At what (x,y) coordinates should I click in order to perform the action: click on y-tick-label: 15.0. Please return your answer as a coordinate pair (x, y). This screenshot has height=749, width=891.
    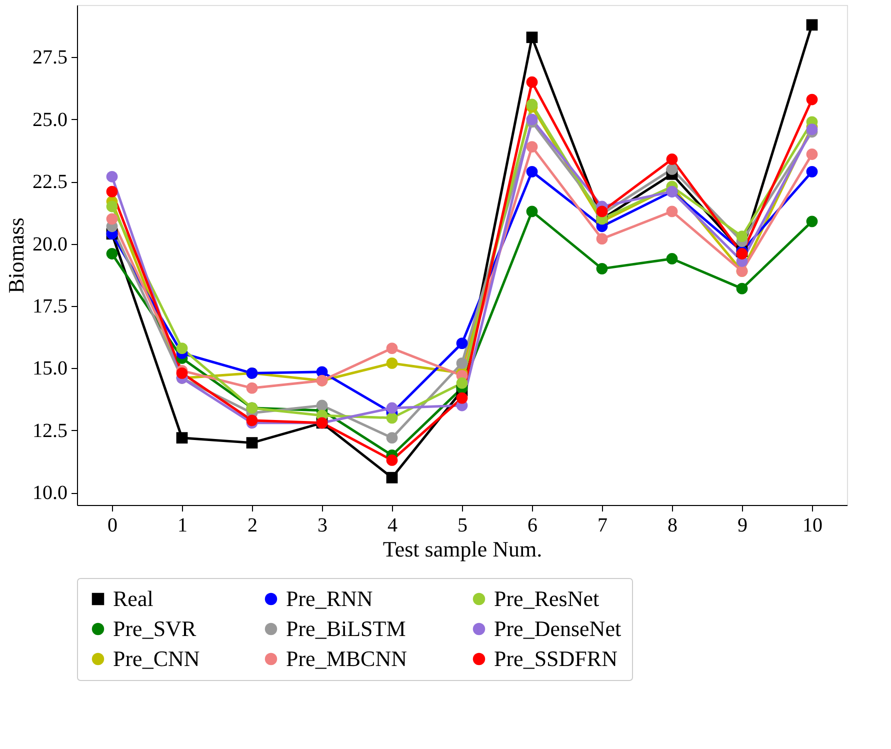
    Looking at the image, I should click on (50, 369).